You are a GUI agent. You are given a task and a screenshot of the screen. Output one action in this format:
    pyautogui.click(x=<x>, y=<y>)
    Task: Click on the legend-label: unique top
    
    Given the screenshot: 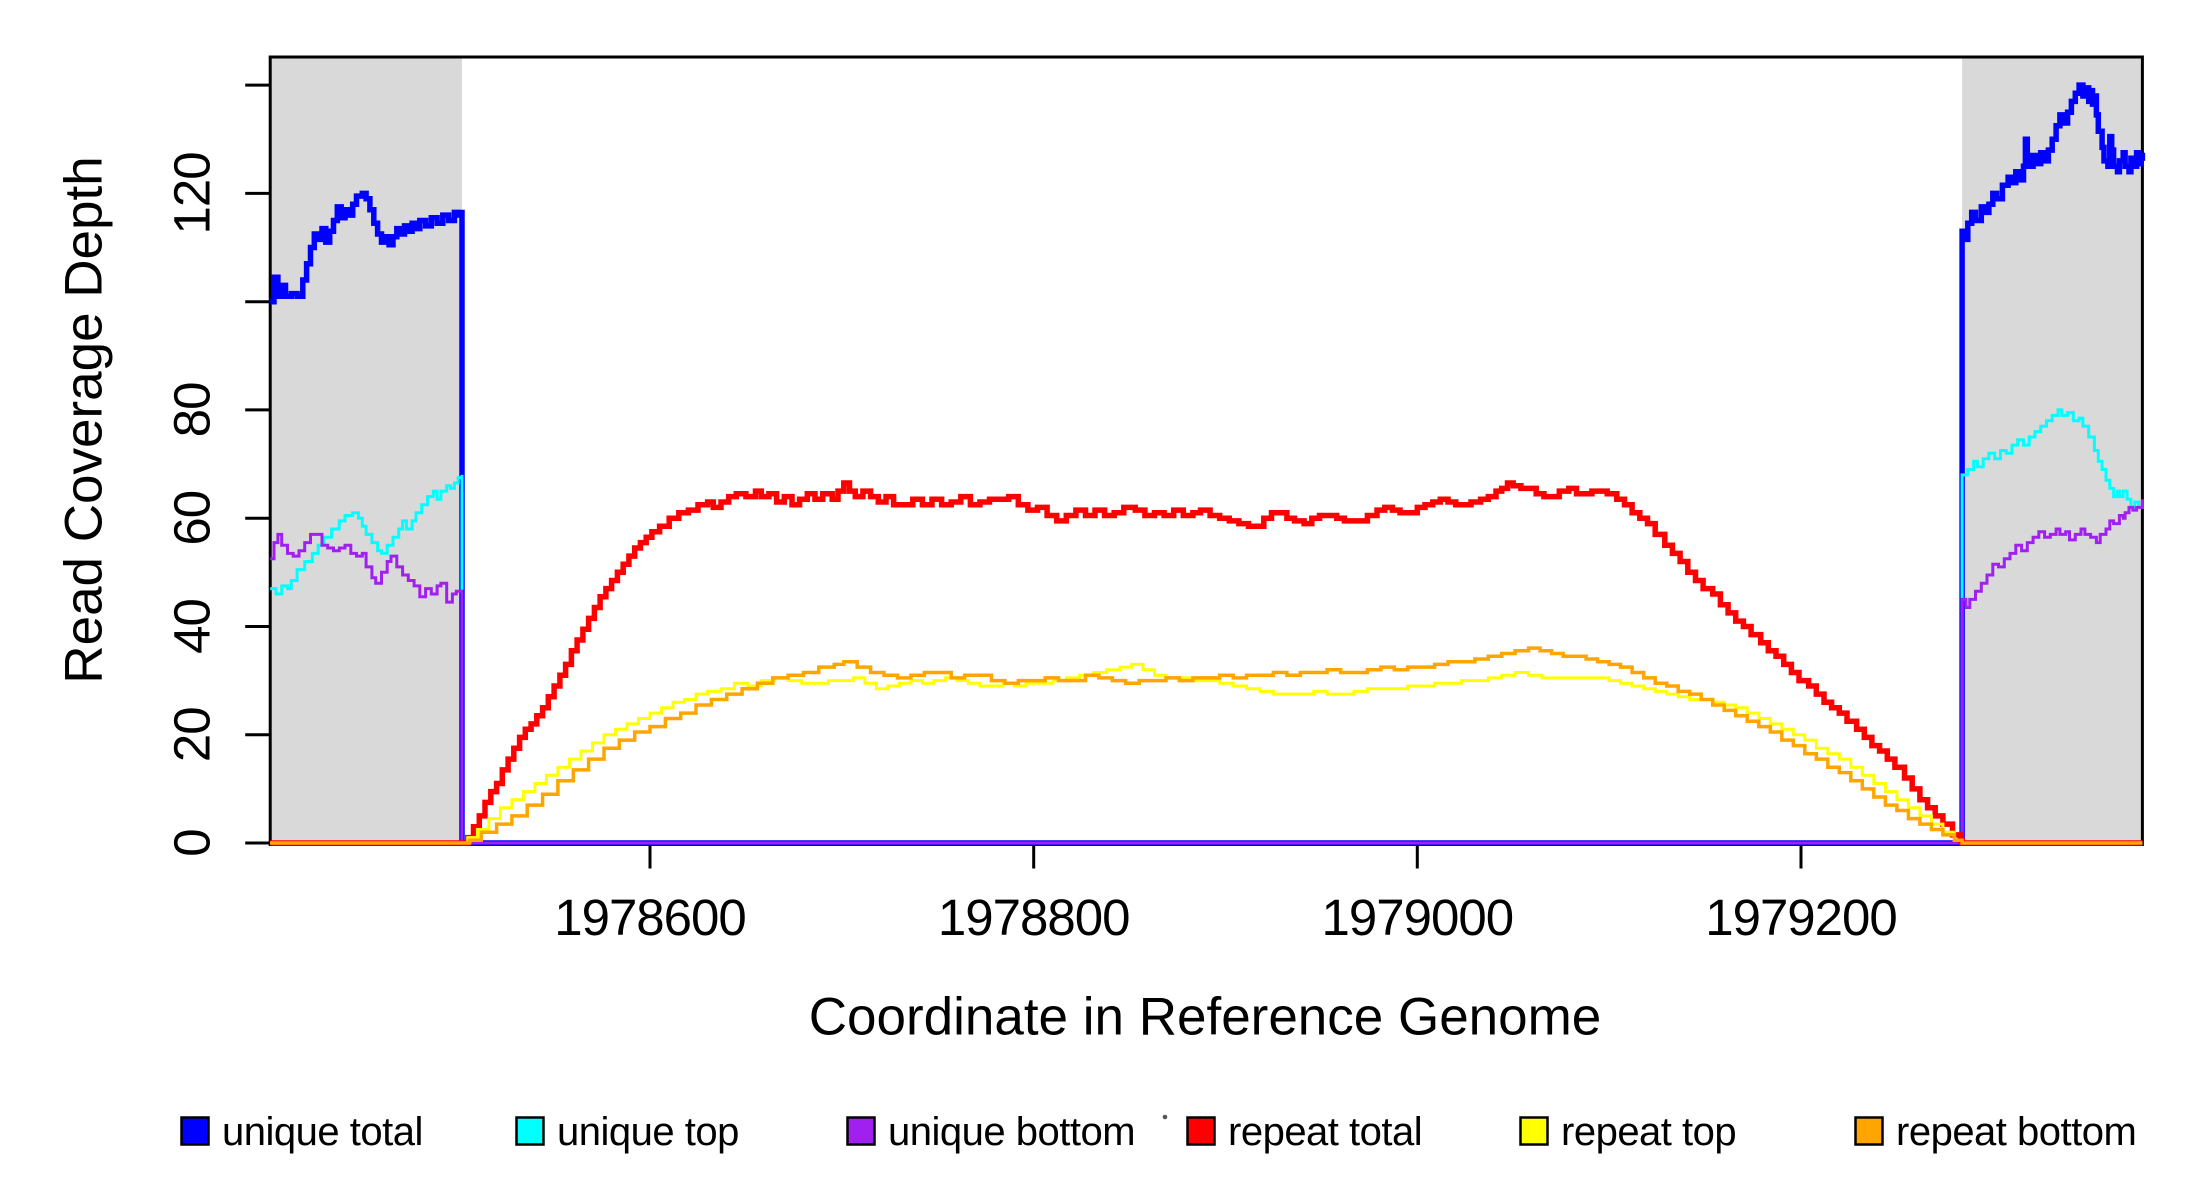 What is the action you would take?
    pyautogui.click(x=648, y=1132)
    